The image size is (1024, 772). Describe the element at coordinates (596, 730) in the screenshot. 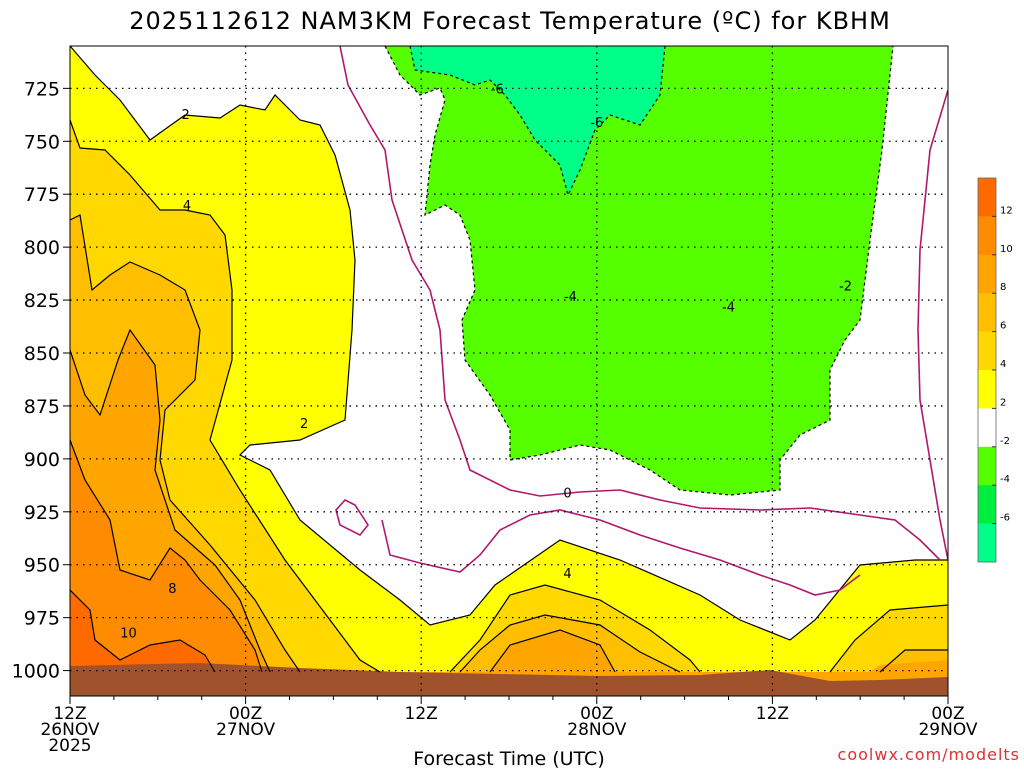

I see `x-tick-label: 28NOV` at that location.